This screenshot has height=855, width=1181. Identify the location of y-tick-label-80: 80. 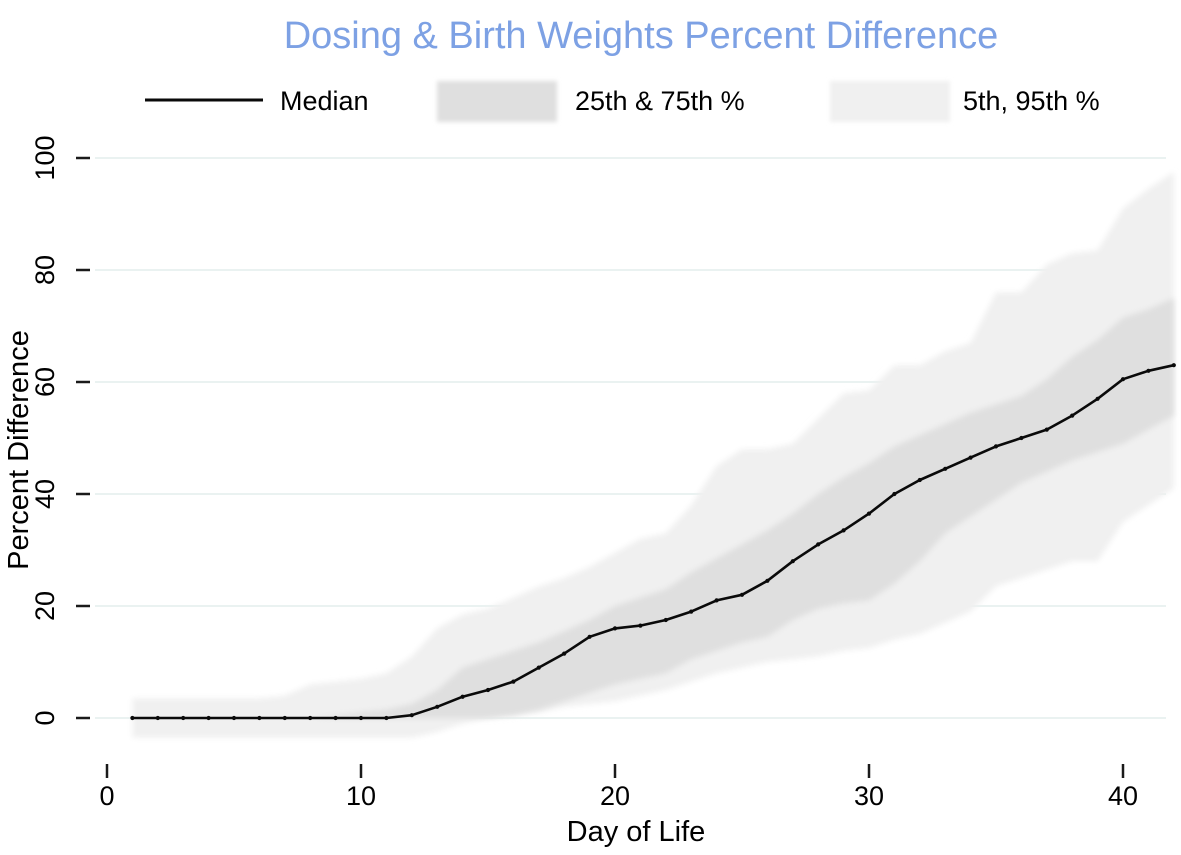
(45, 270).